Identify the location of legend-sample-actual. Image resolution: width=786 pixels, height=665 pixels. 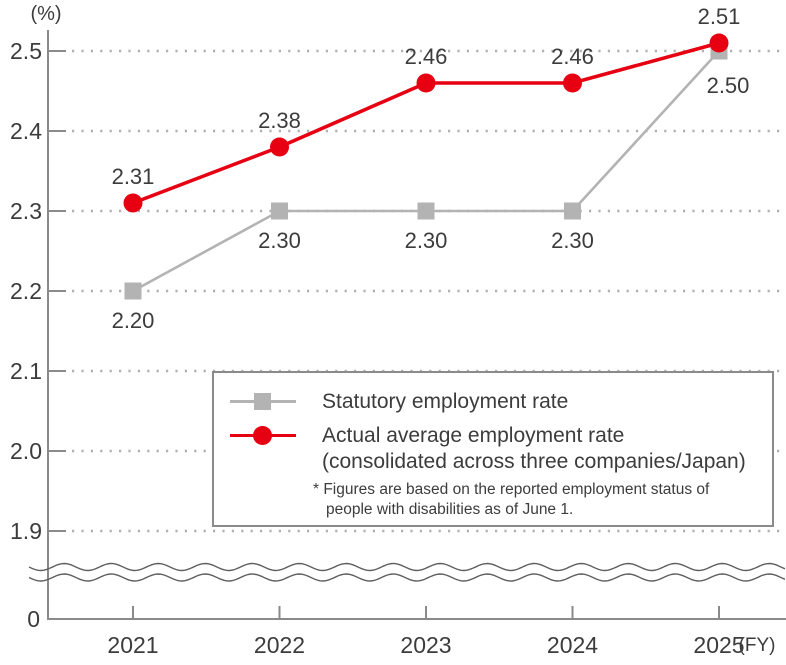
(263, 435).